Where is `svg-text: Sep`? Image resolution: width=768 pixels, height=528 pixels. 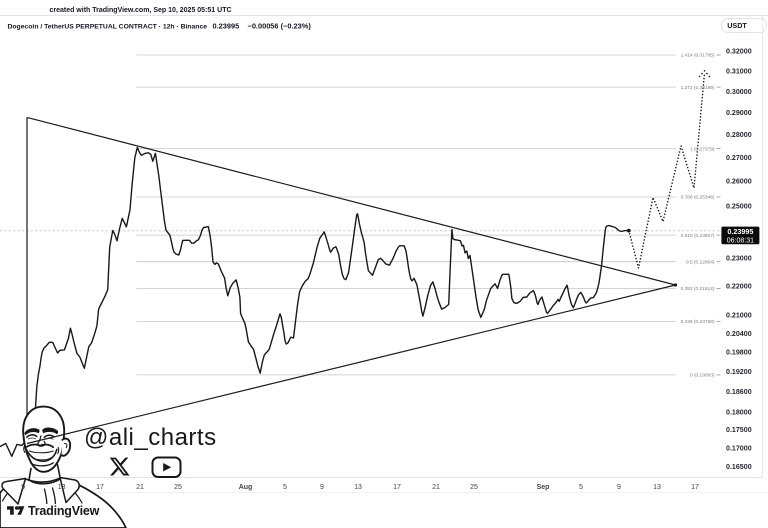 svg-text: Sep is located at coordinates (543, 487).